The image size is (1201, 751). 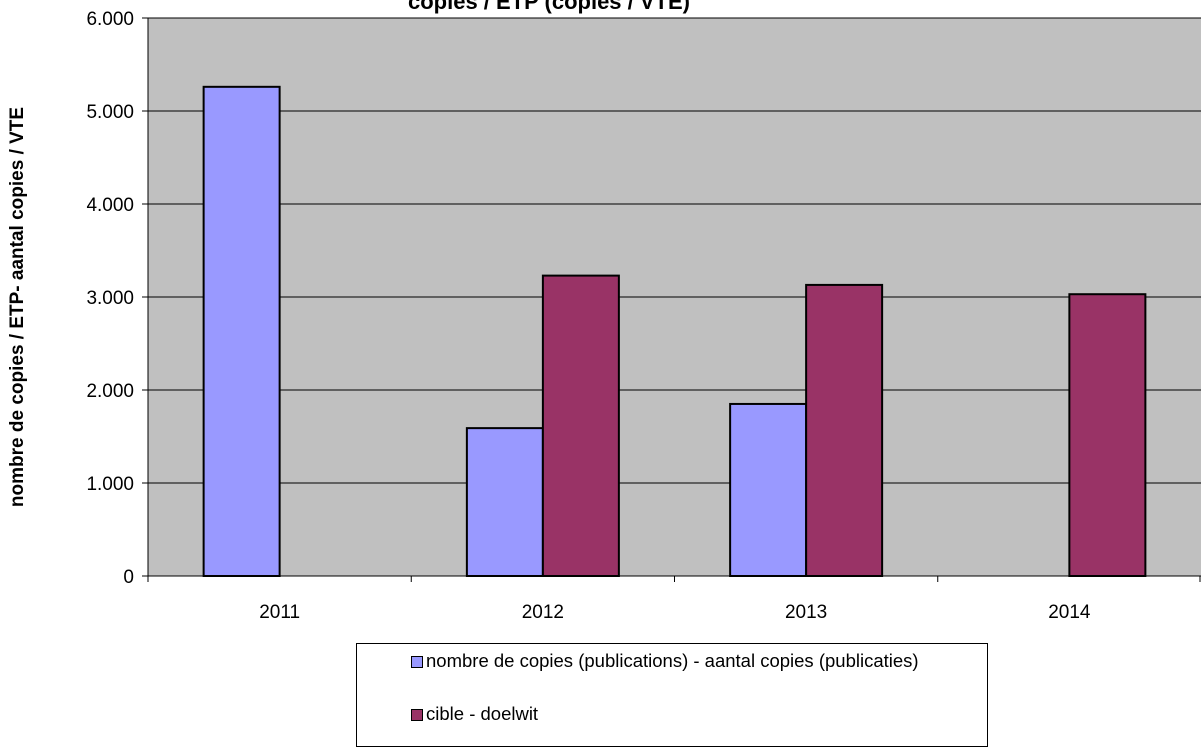 What do you see at coordinates (504, 502) in the screenshot?
I see `bar-copies-2012` at bounding box center [504, 502].